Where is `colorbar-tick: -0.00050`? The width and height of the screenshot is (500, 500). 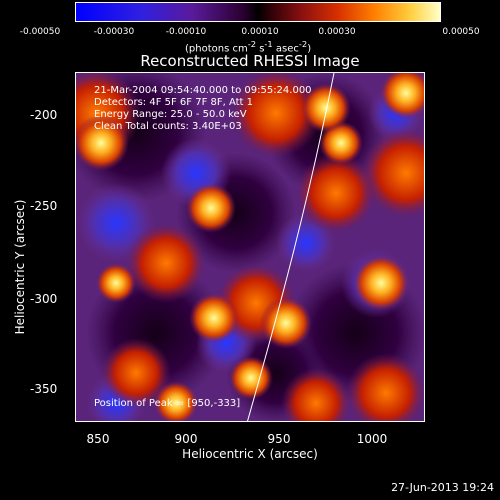 colorbar-tick: -0.00050 is located at coordinates (40, 32).